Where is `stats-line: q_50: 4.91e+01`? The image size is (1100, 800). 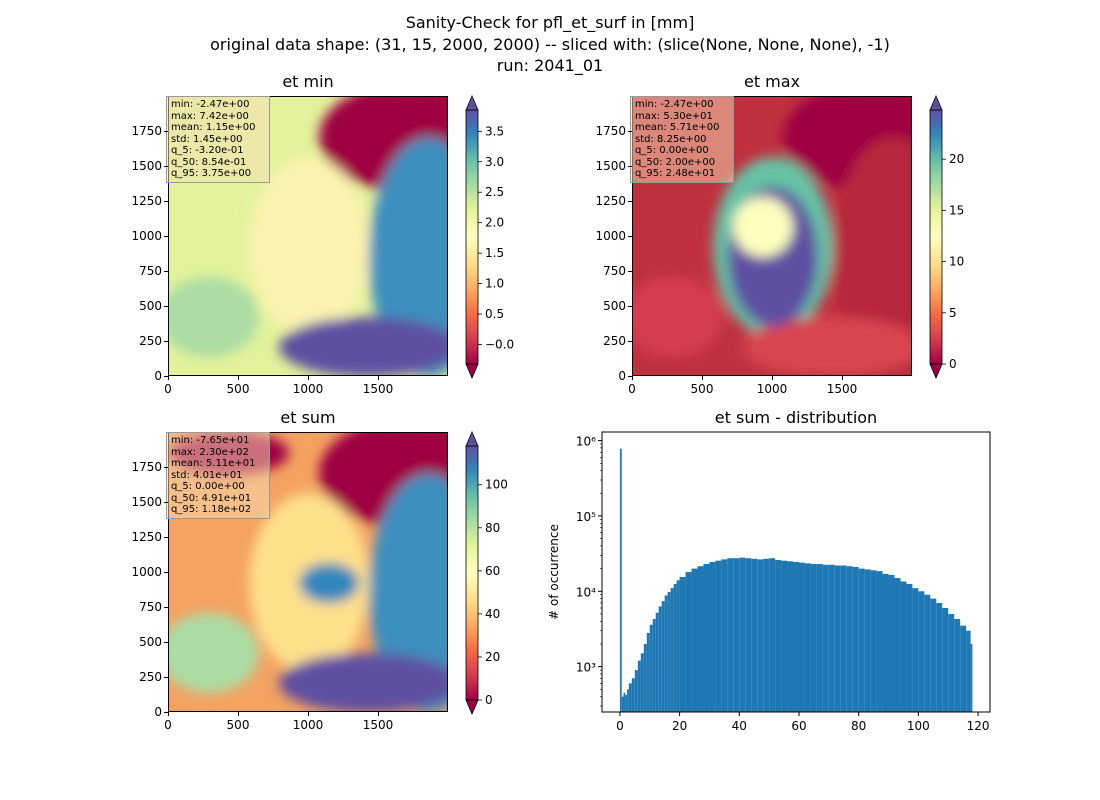
stats-line: q_50: 4.91e+01 is located at coordinates (211, 498).